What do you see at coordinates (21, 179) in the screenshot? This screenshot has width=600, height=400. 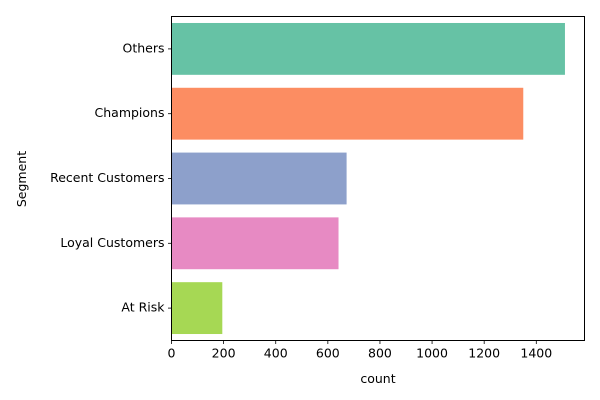 I see `y-axis-title: Segment` at bounding box center [21, 179].